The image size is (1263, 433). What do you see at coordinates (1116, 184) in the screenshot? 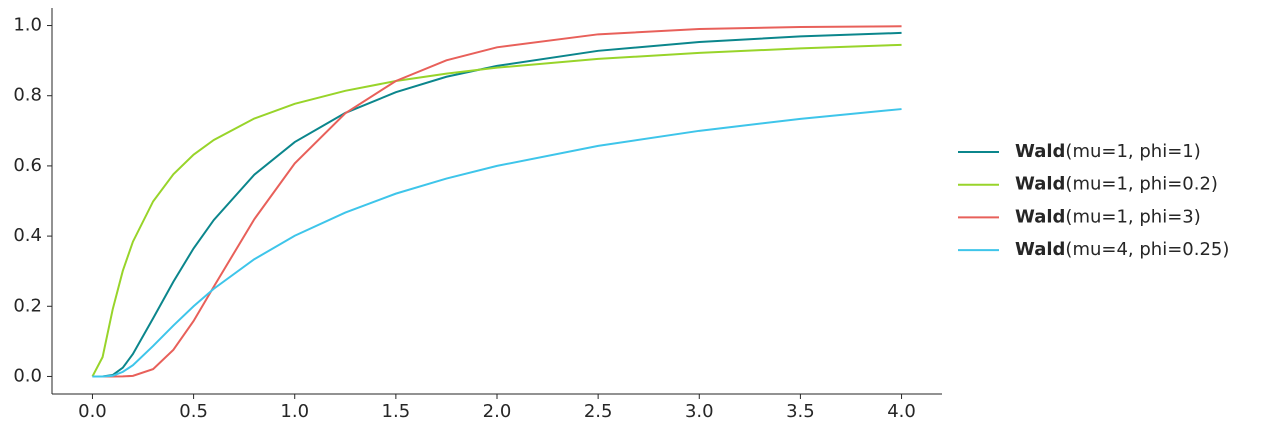
I see `legend-label: Wald(mu=1, phi=0.2)` at bounding box center [1116, 184].